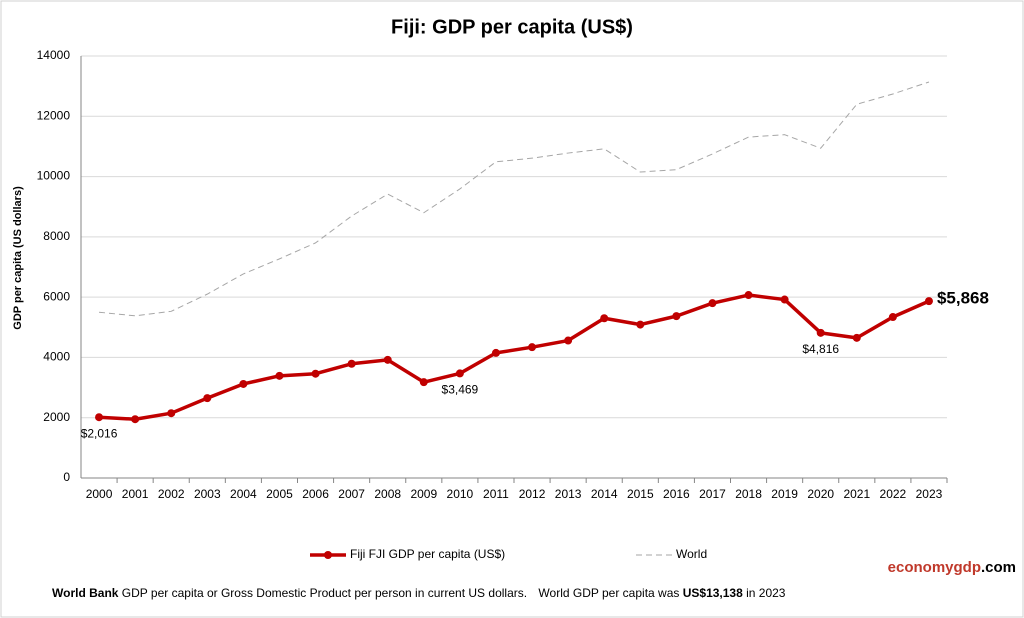 This screenshot has height=618, width=1024. What do you see at coordinates (351, 494) in the screenshot?
I see `x-tick-label: 2007` at bounding box center [351, 494].